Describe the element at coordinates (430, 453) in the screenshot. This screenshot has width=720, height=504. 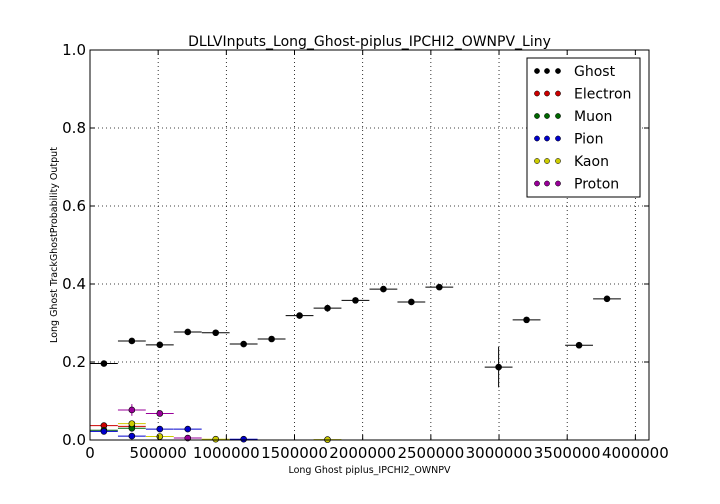
I see `x-tick-label: 2500000` at that location.